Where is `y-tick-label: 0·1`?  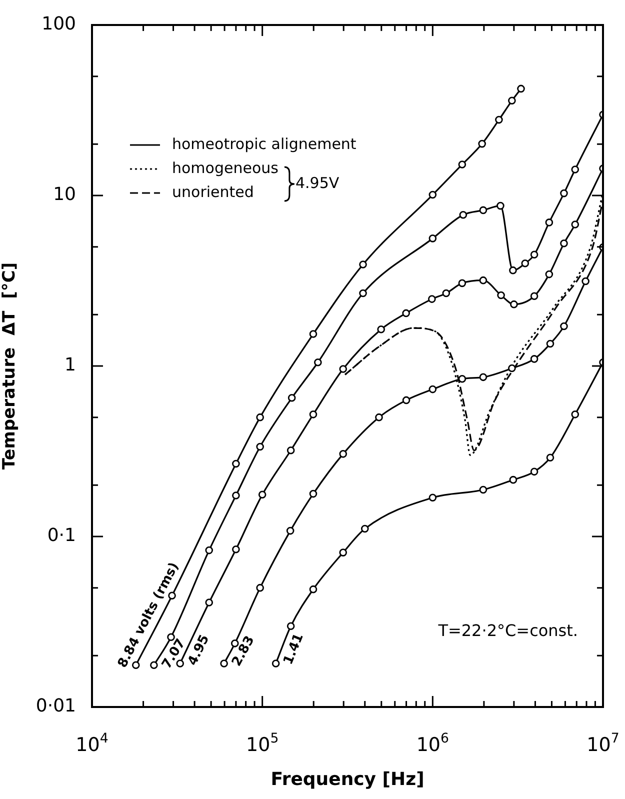
y-tick-label: 0·1 is located at coordinates (61, 535).